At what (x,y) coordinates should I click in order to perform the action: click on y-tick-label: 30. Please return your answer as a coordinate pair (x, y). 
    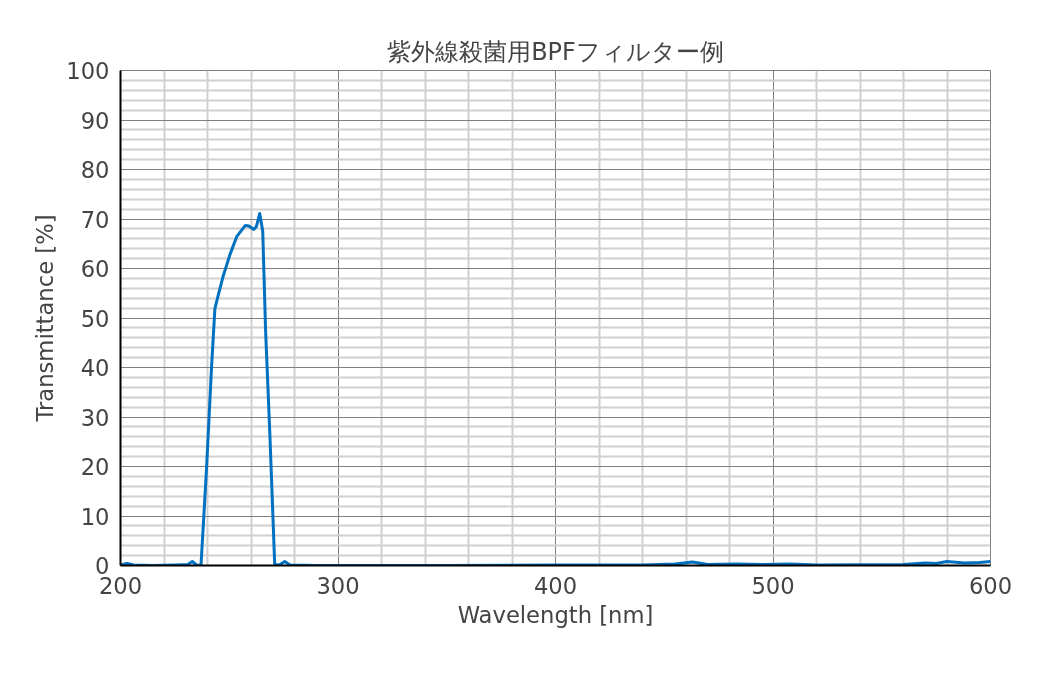
    Looking at the image, I should click on (95, 417).